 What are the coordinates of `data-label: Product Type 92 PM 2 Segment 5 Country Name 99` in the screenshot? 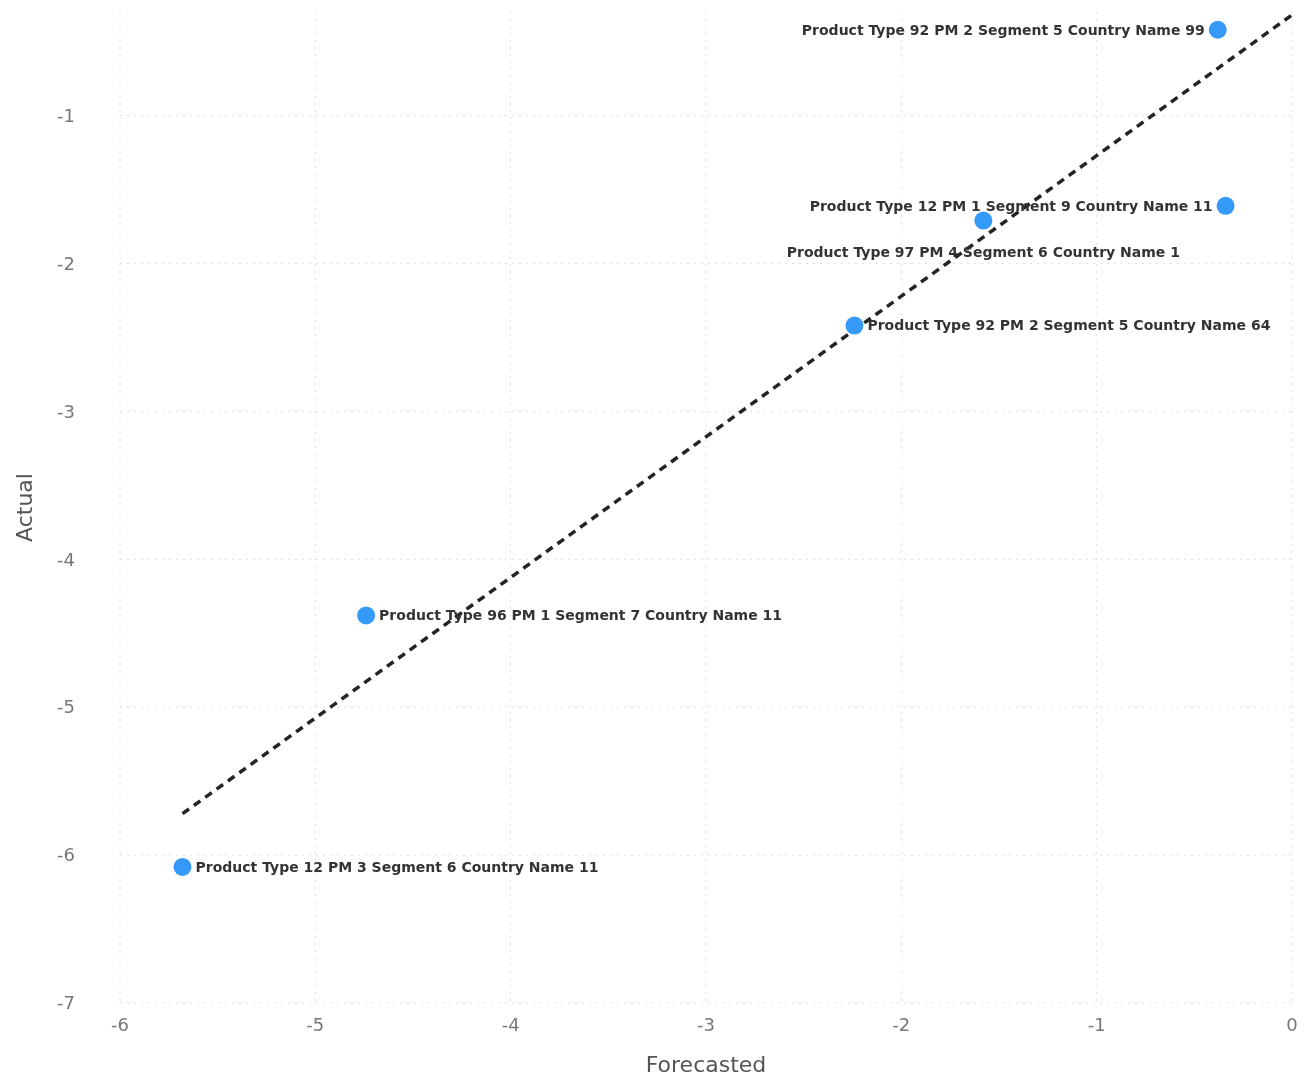 It's located at (1003, 29).